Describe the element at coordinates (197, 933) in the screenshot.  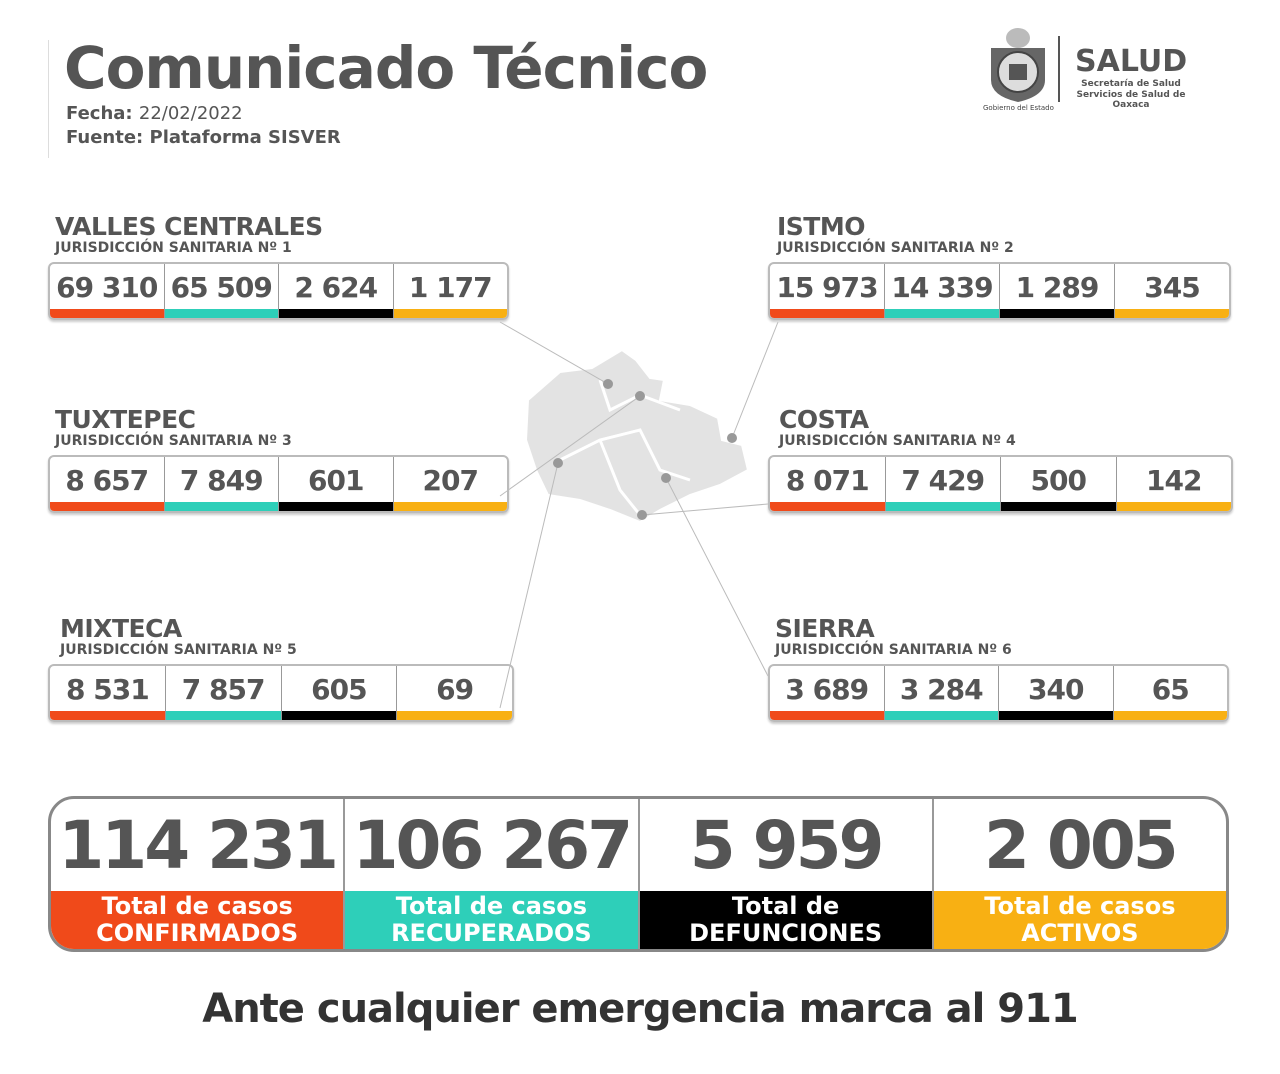
I see `total-label-line2: CONFIRMADOS` at that location.